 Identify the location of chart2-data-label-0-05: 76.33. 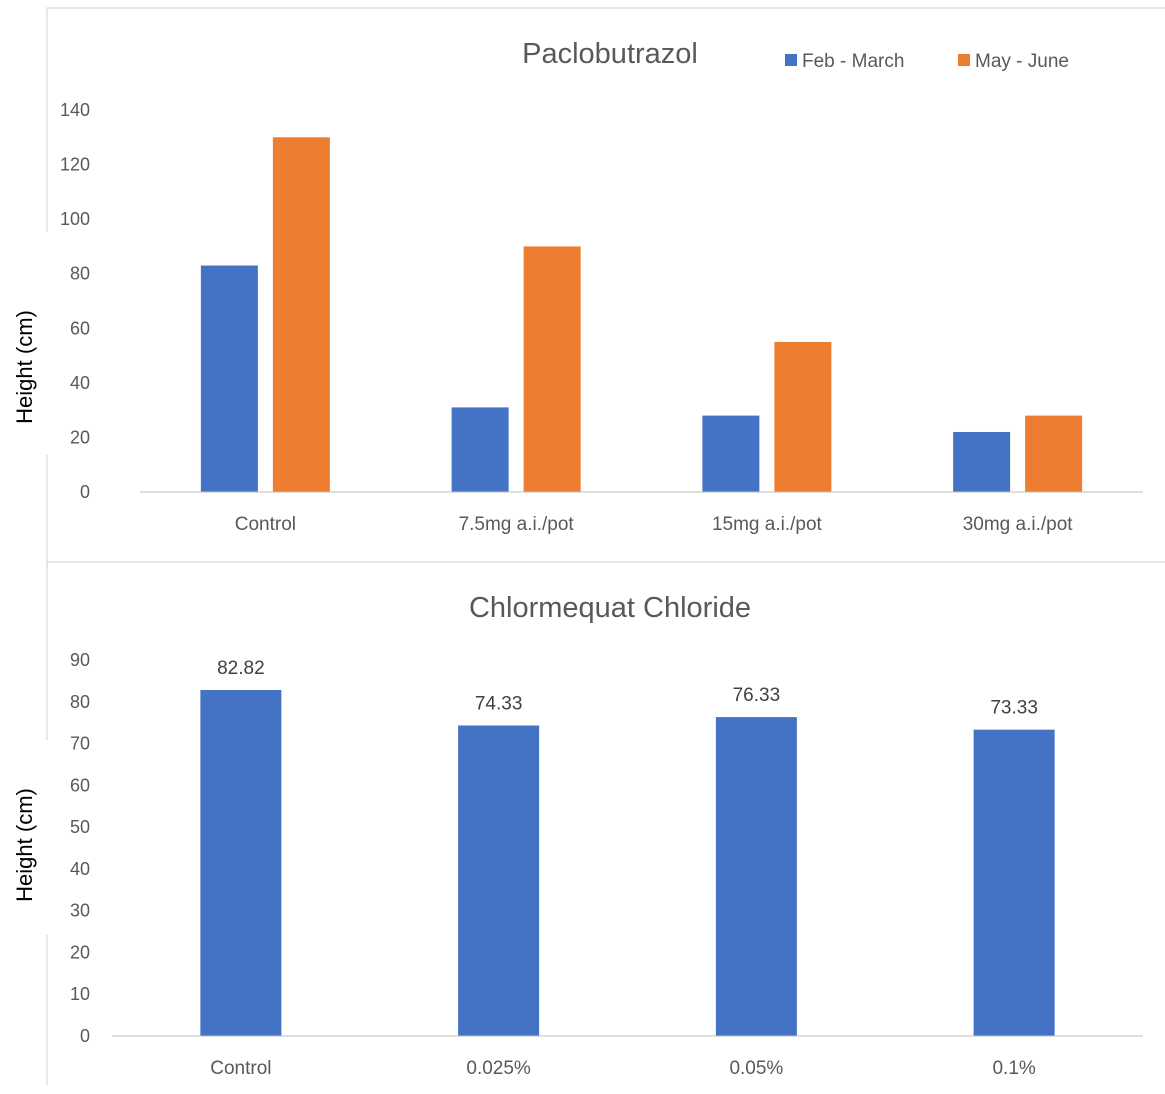
(757, 695).